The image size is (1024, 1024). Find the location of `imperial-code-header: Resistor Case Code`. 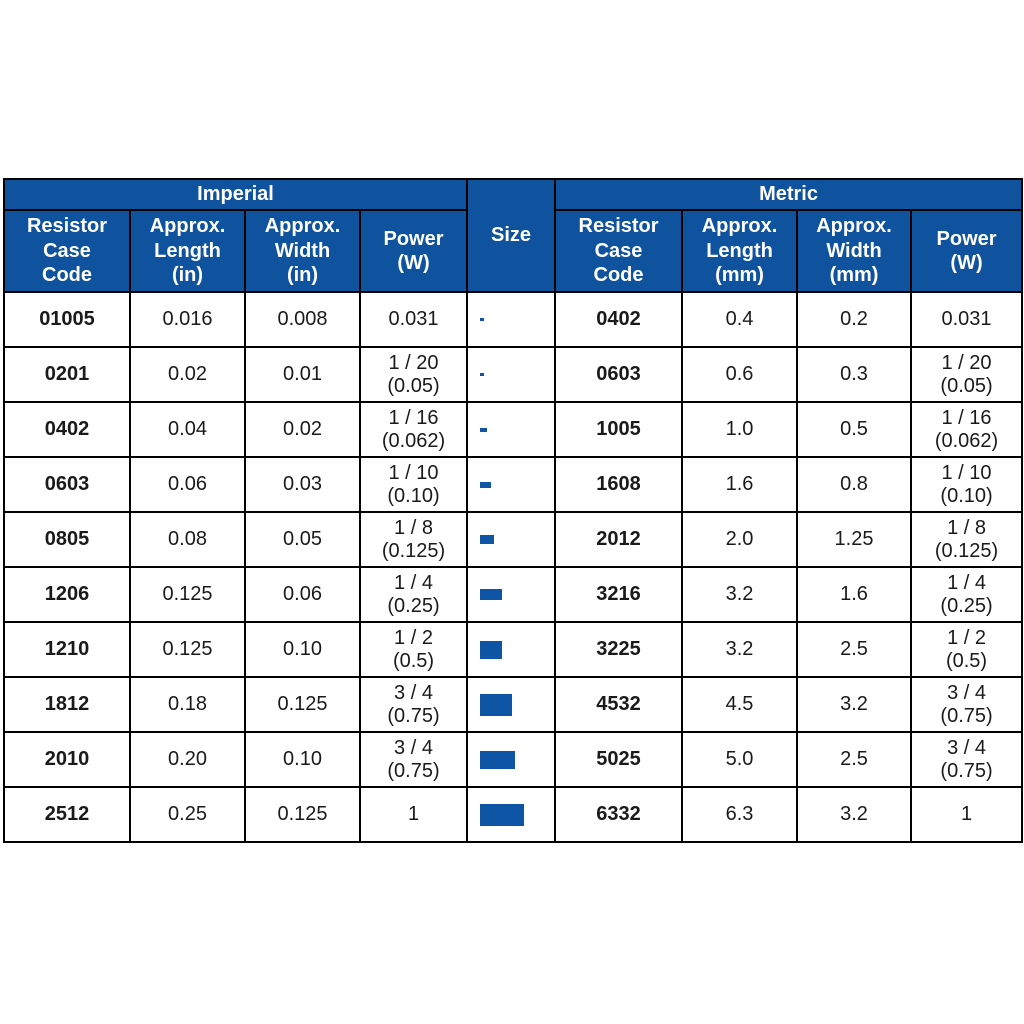

imperial-code-header: Resistor Case Code is located at coordinates (67, 251).